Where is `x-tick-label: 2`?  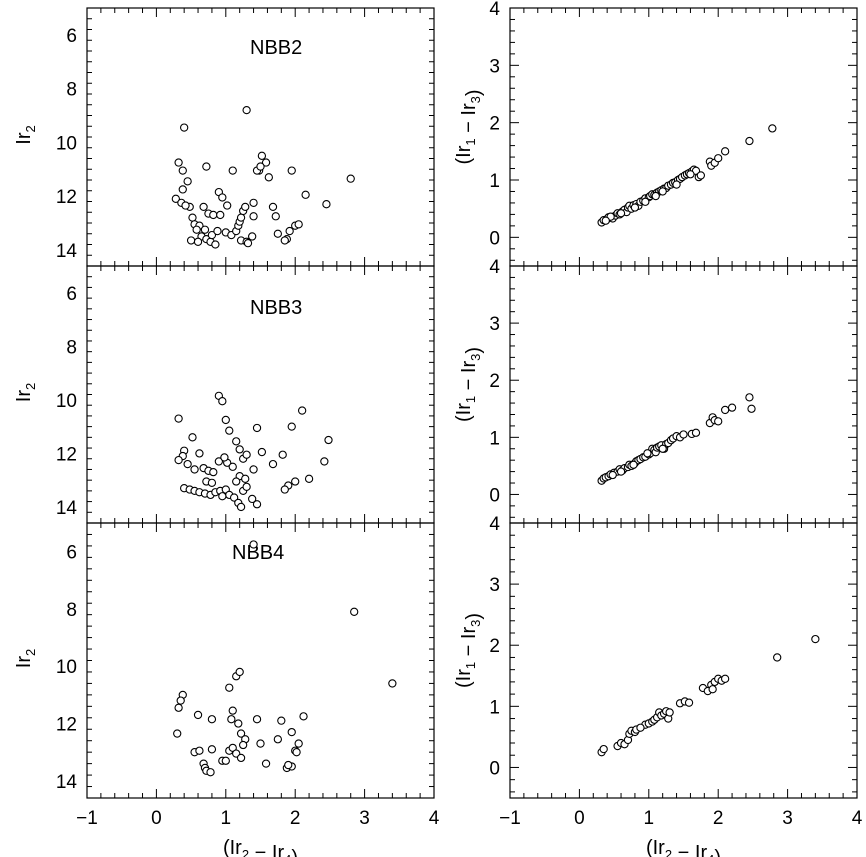 x-tick-label: 2 is located at coordinates (295, 818).